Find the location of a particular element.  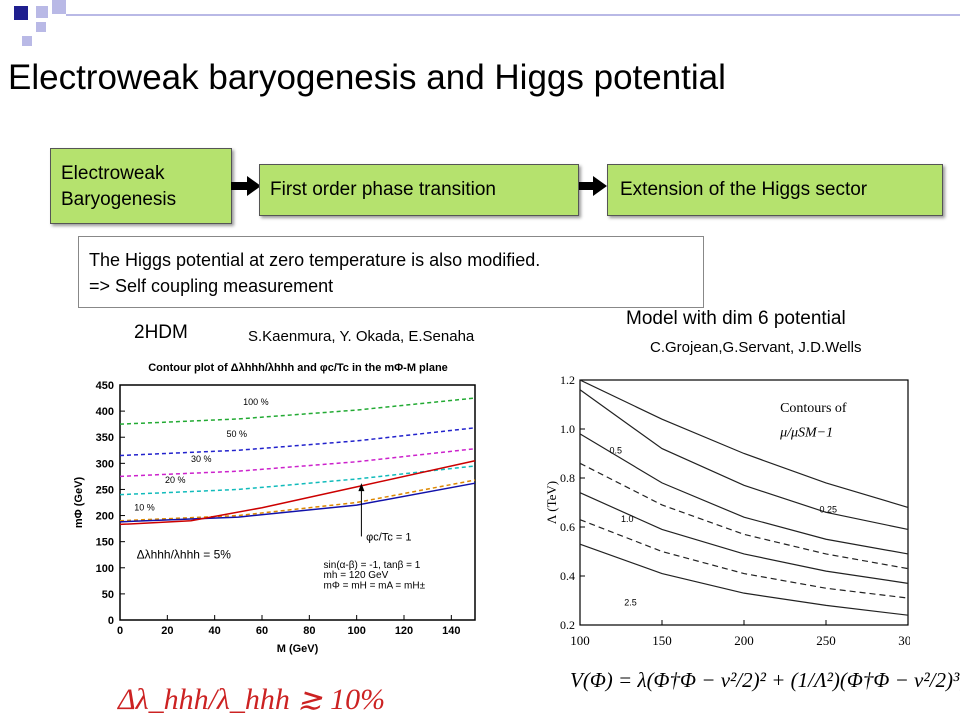

y-tick-label: 0.8 is located at coordinates (567, 478).